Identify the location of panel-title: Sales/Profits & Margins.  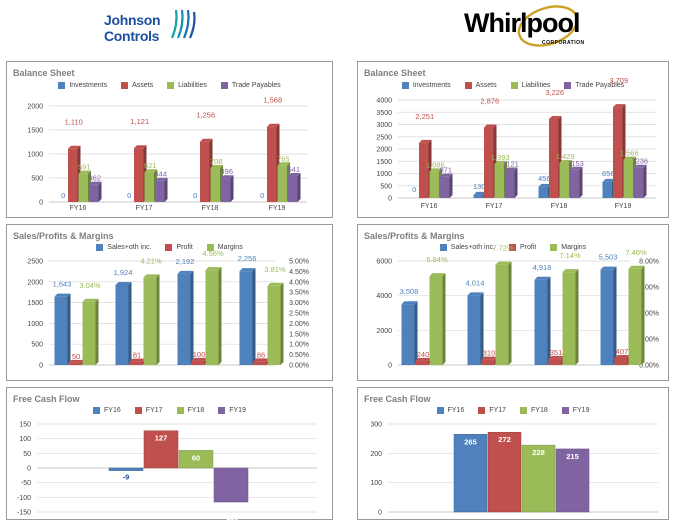
(414, 236).